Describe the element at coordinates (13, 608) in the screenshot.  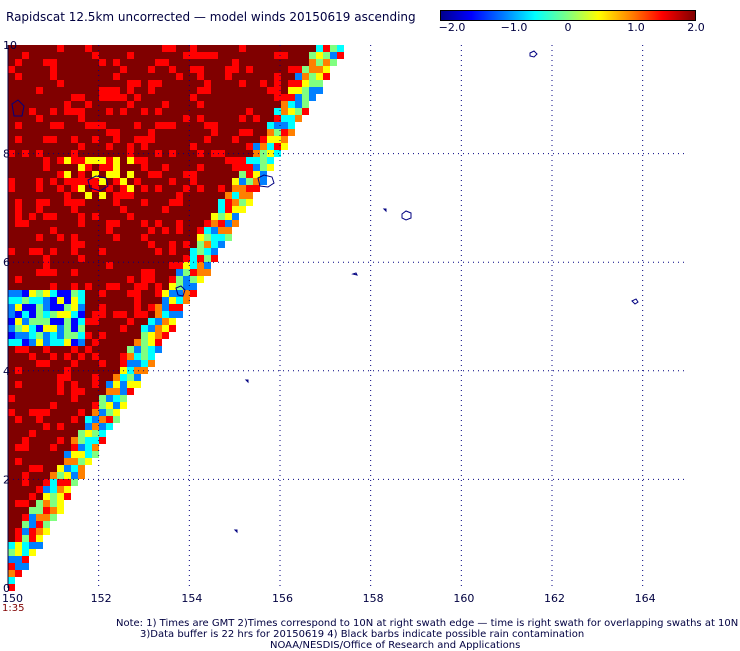
I see `time-label: 1:35` at that location.